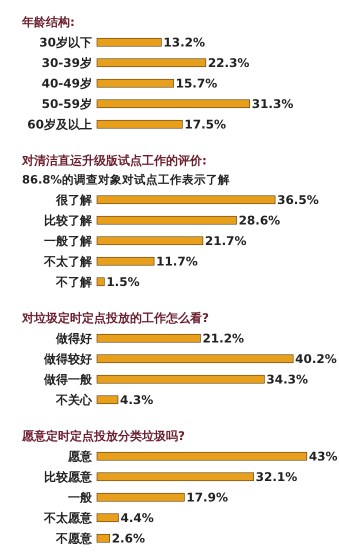  Describe the element at coordinates (67, 359) in the screenshot. I see `y-tick-label: 做得较好` at that location.